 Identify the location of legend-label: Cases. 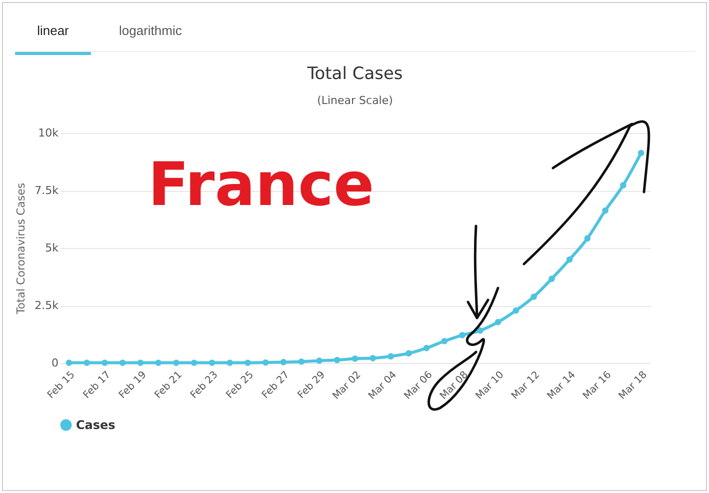
(96, 425).